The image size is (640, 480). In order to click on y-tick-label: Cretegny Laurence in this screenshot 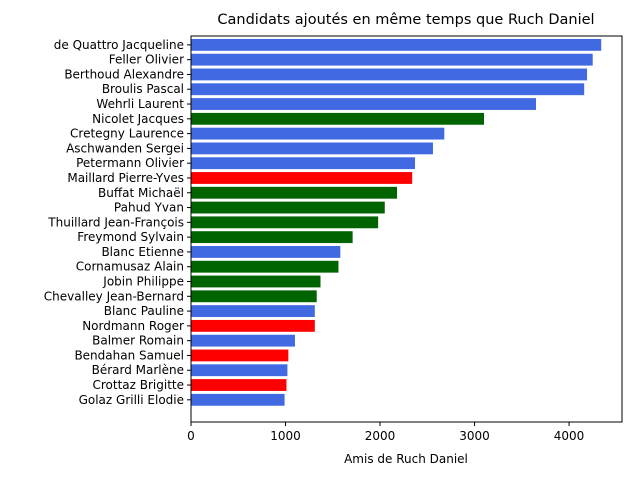, I will do `click(127, 134)`.